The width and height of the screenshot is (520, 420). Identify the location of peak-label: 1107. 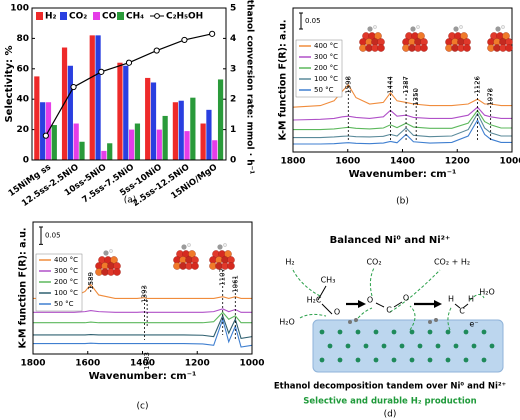
(223, 277).